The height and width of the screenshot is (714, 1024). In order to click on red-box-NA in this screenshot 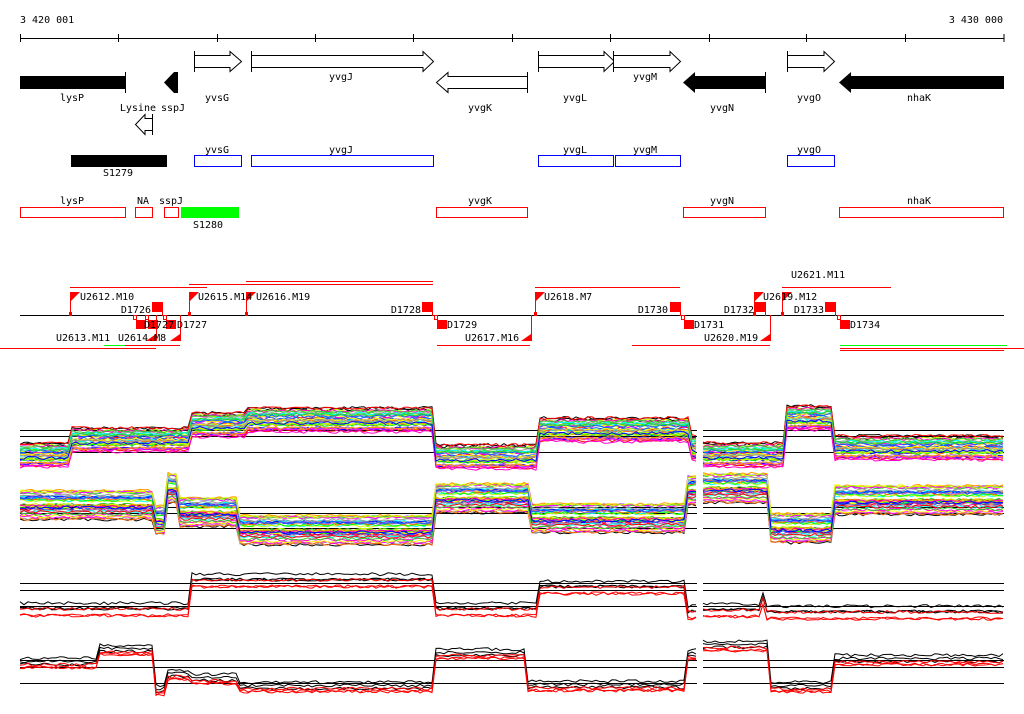, I will do `click(144, 212)`.